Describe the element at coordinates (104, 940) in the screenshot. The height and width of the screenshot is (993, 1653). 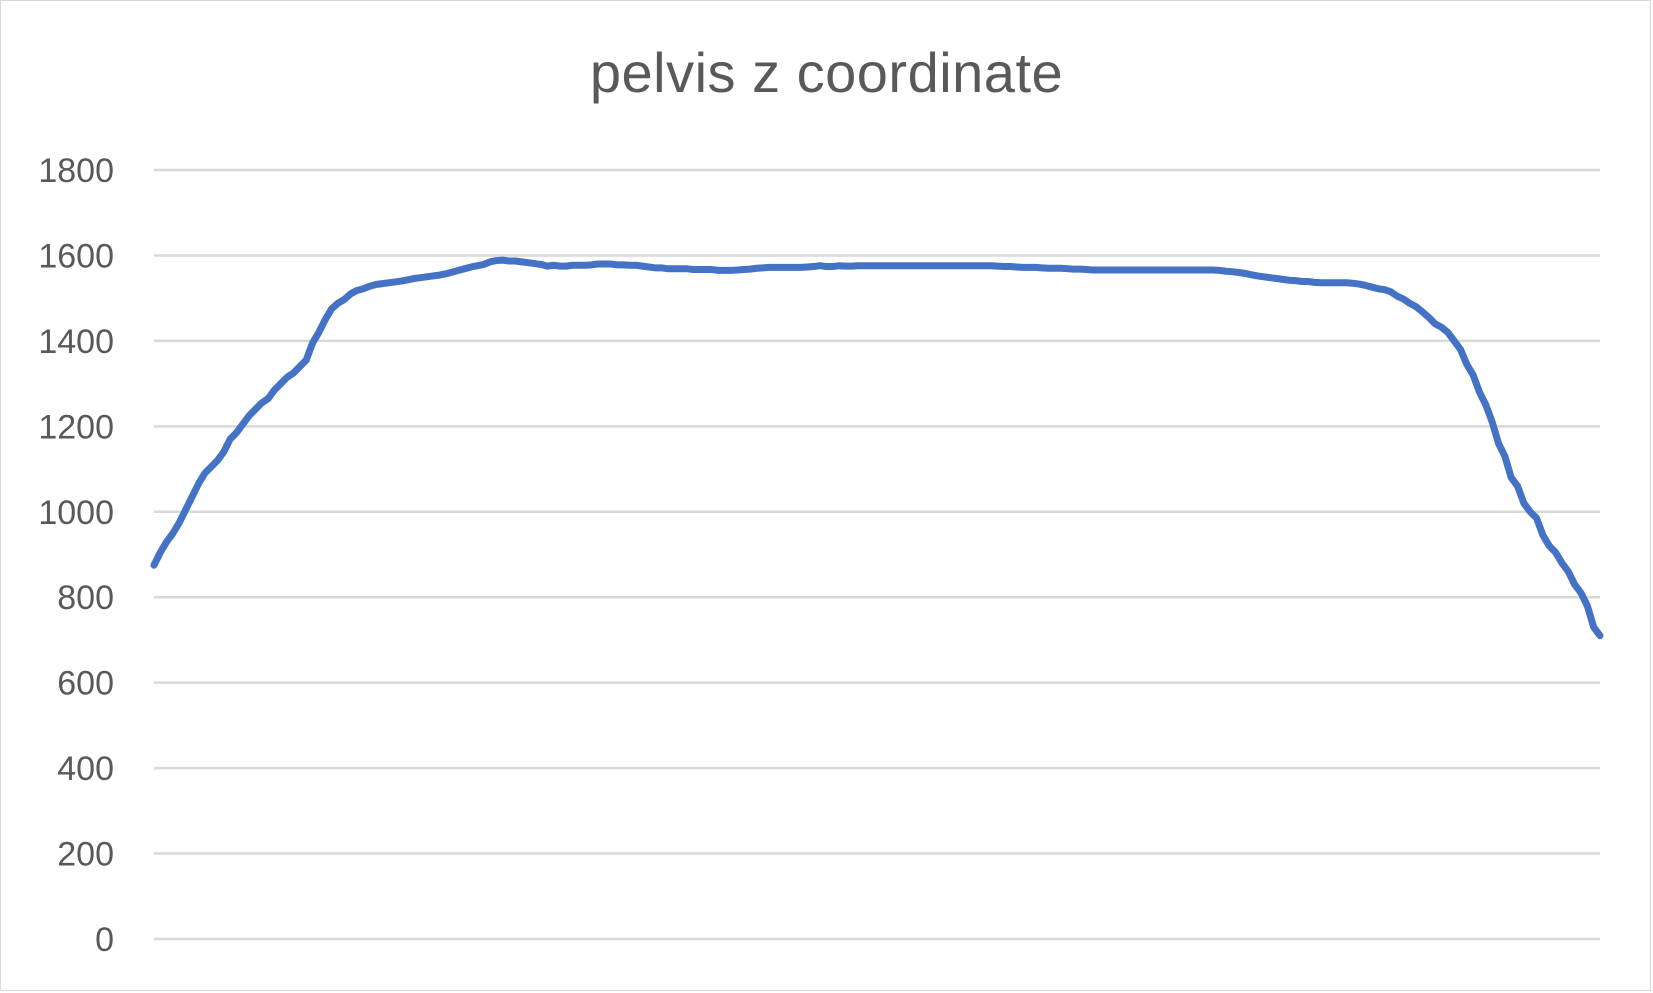
I see `y-tick-label: 0` at that location.